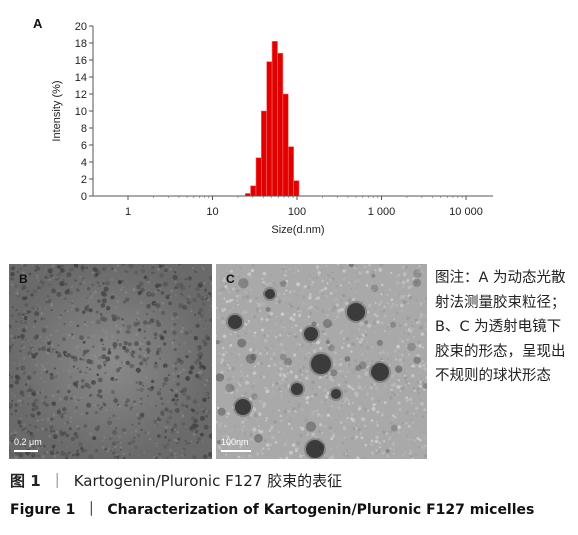 This screenshot has width=578, height=535. What do you see at coordinates (26, 451) in the screenshot?
I see `scale-bar-b` at bounding box center [26, 451].